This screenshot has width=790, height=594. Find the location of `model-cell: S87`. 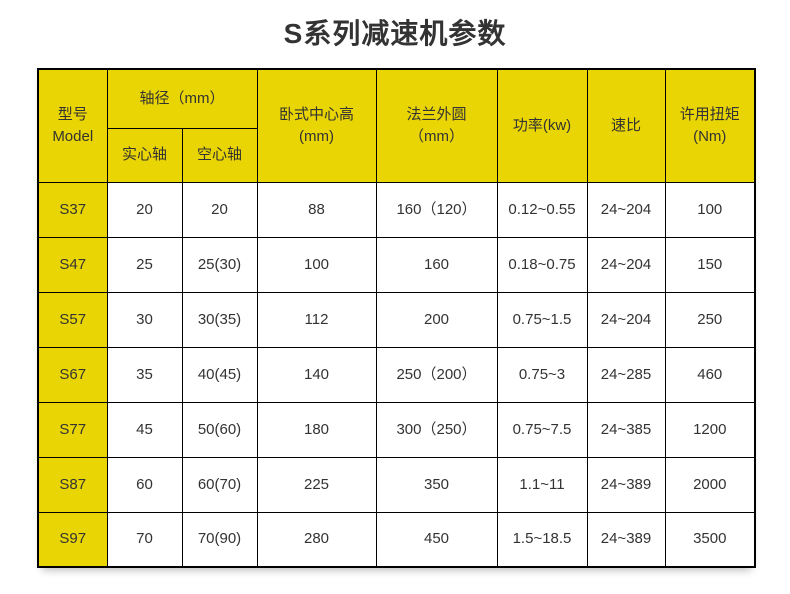

model-cell: S87 is located at coordinates (72, 484).